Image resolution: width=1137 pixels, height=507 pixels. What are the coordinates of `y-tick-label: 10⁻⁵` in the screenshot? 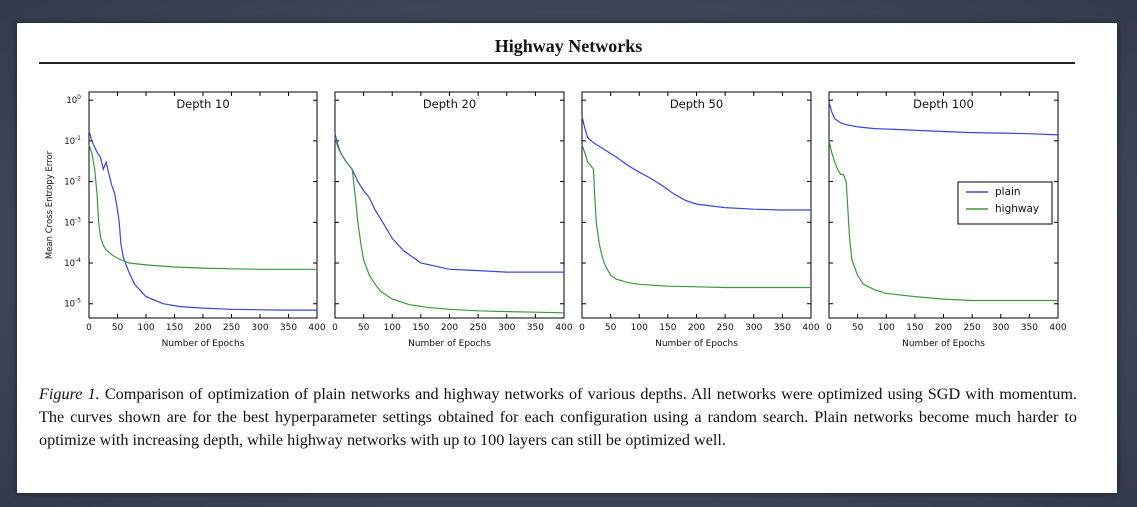 It's located at (72, 304).